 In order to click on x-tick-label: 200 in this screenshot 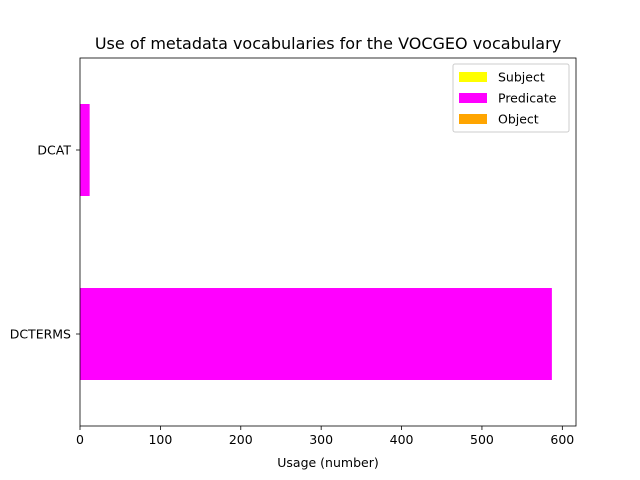, I will do `click(241, 439)`.